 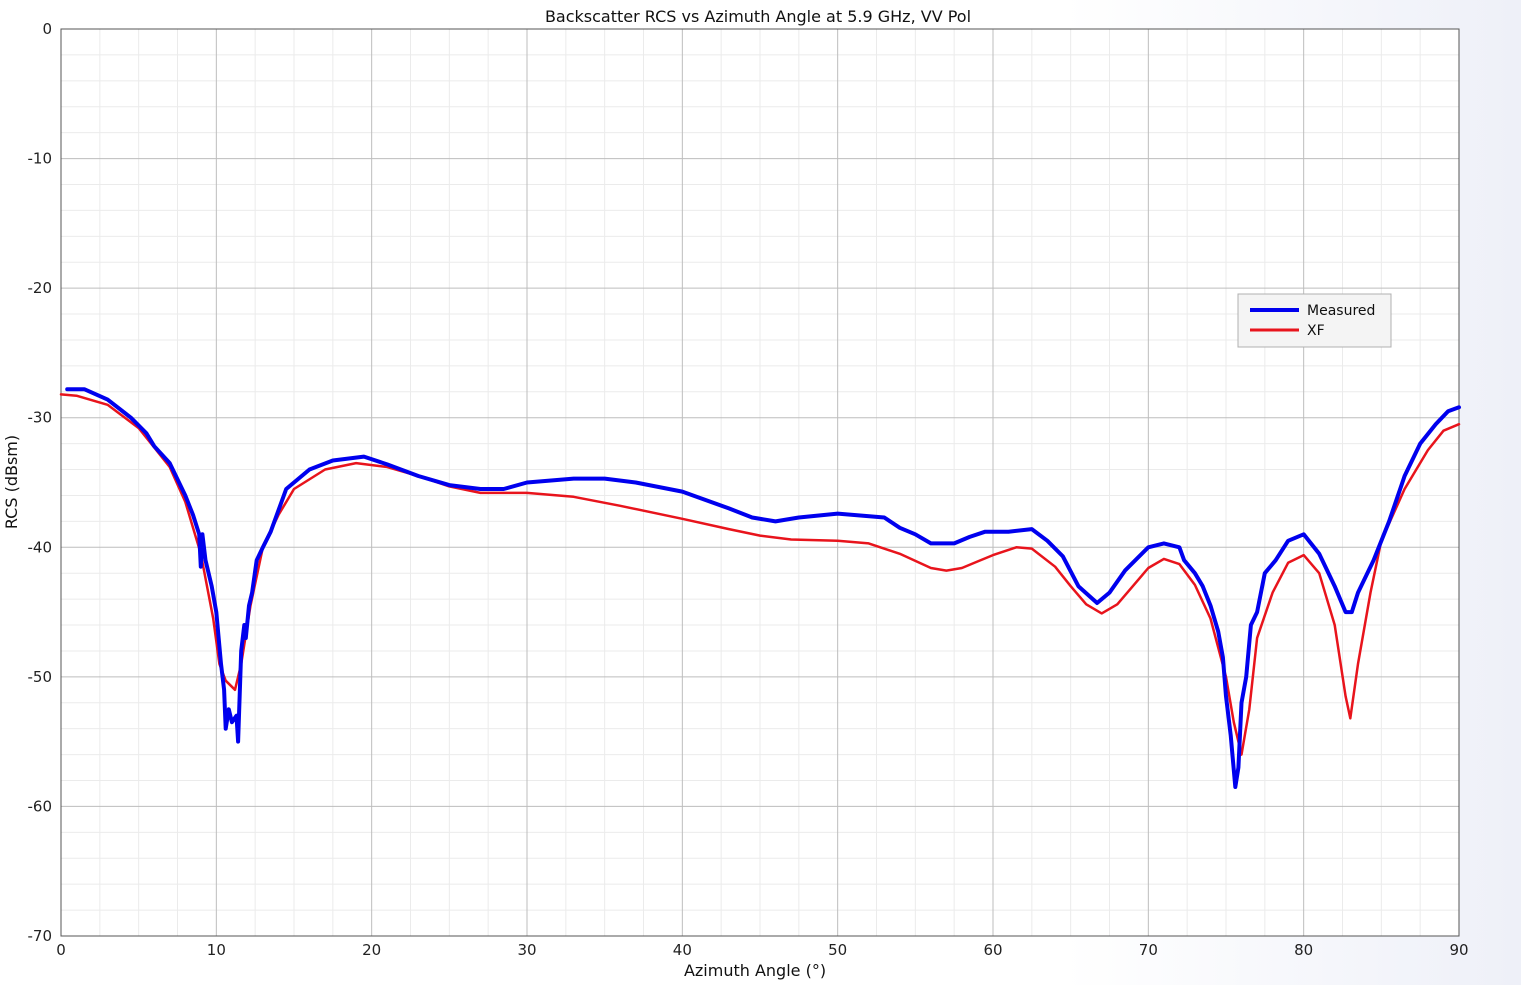 I want to click on x-axis-label: Azimuth Angle (°), so click(x=755, y=970).